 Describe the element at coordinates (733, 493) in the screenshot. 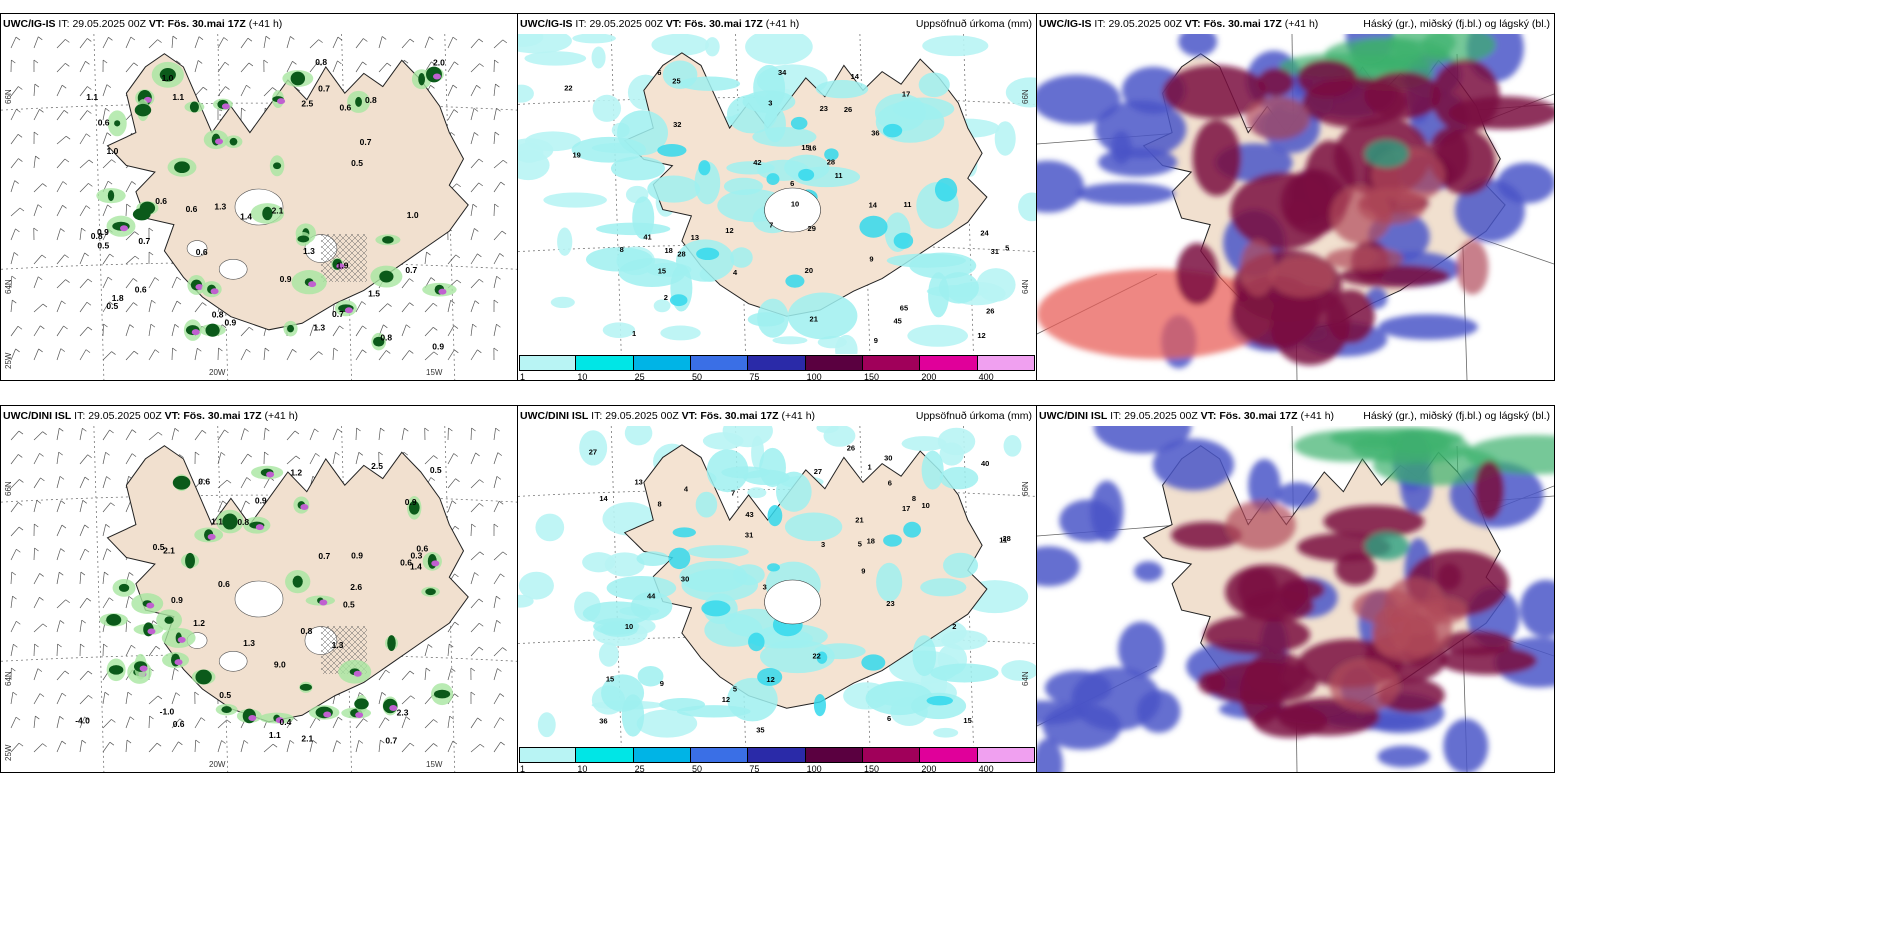

I see `precip-value-label: 7` at that location.